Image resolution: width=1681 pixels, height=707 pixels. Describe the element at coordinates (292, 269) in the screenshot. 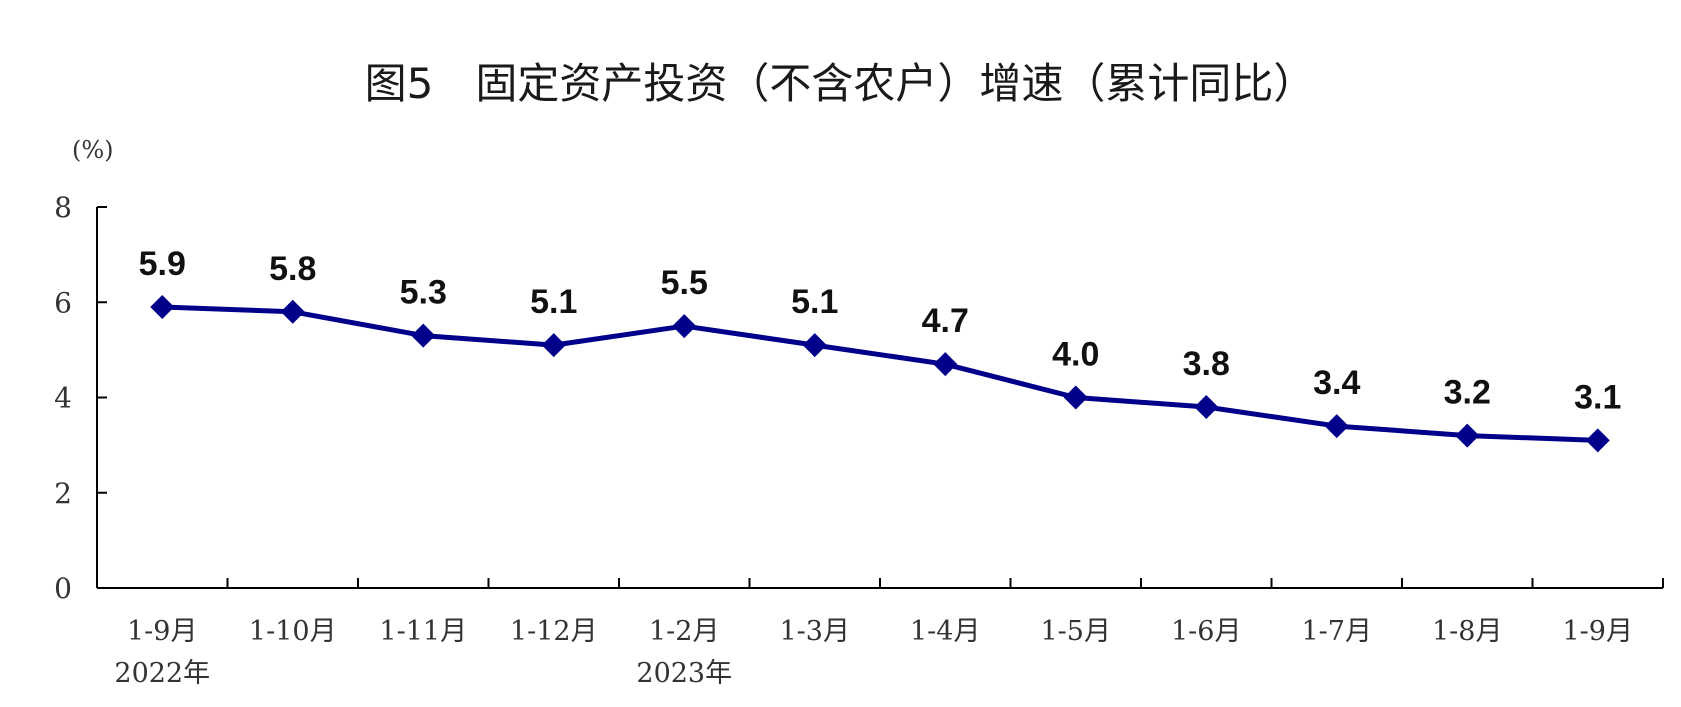

I see `data-label: 5.8` at that location.